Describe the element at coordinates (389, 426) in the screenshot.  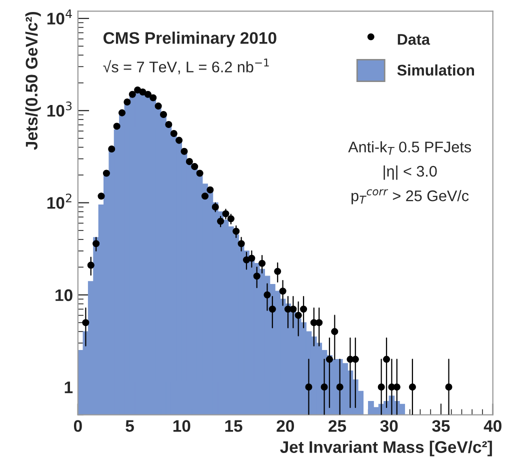
I see `x-tick-label: 30` at that location.